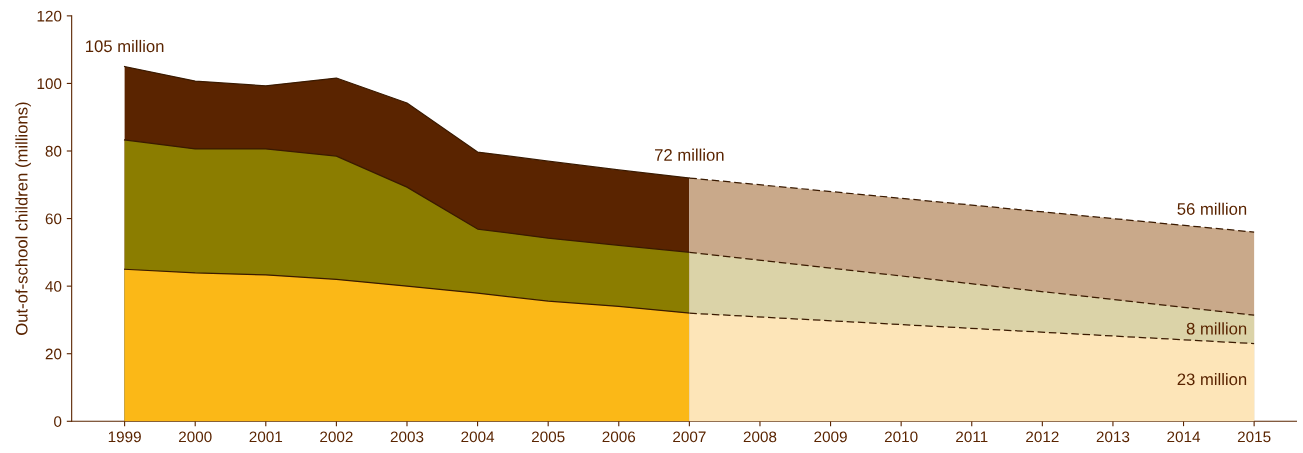 The height and width of the screenshot is (453, 1303). Describe the element at coordinates (760, 437) in the screenshot. I see `x-tick-label: 2008` at that location.